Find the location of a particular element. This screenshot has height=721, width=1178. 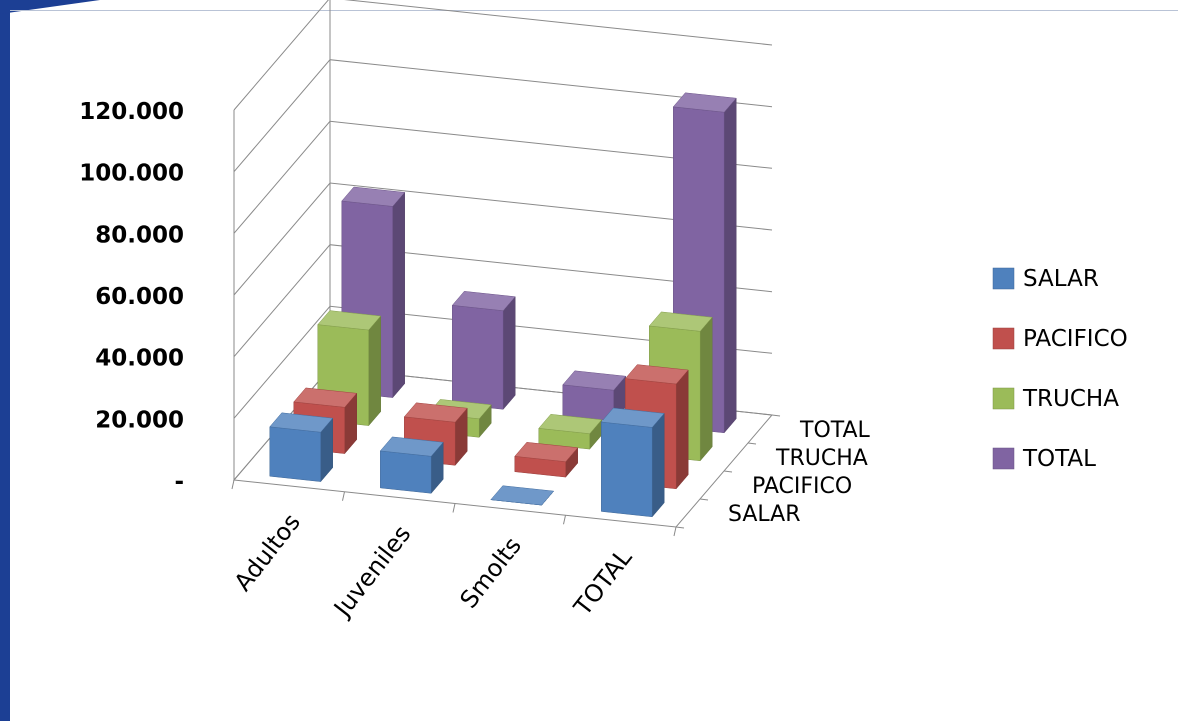

bar-salar-total is located at coordinates (632, 462).